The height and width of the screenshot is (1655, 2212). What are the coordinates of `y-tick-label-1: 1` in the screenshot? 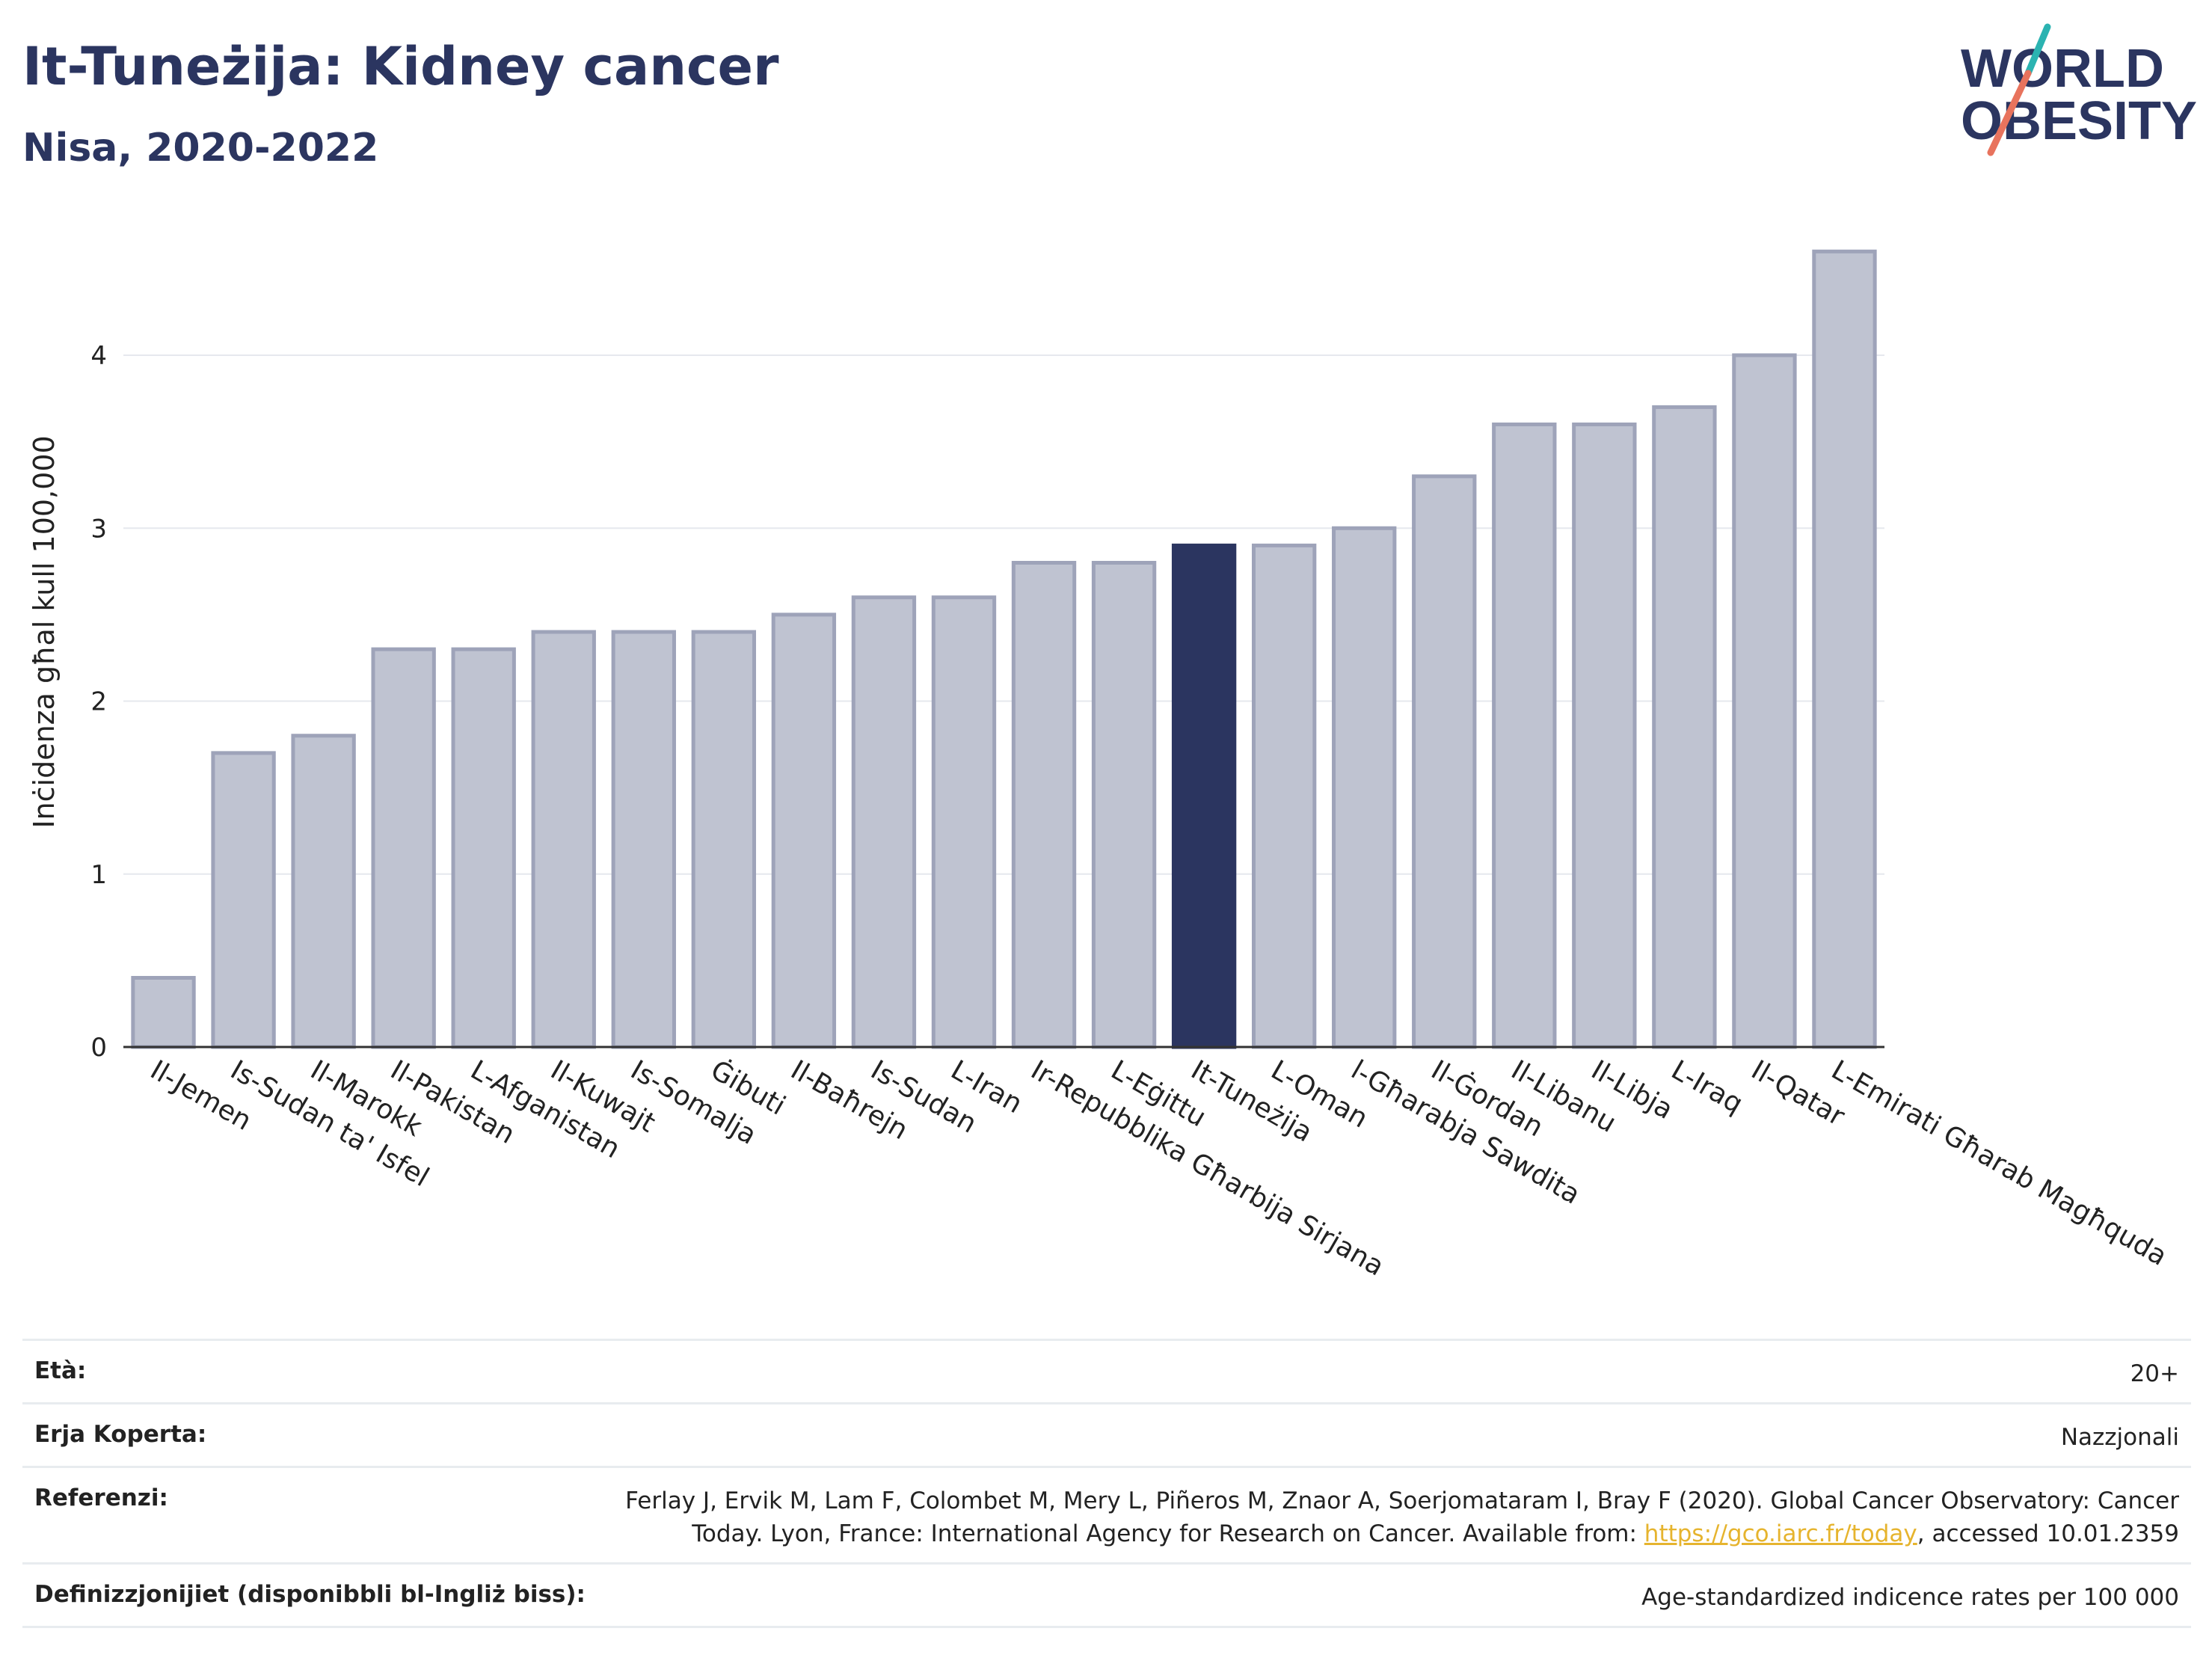 It's located at (98, 875).